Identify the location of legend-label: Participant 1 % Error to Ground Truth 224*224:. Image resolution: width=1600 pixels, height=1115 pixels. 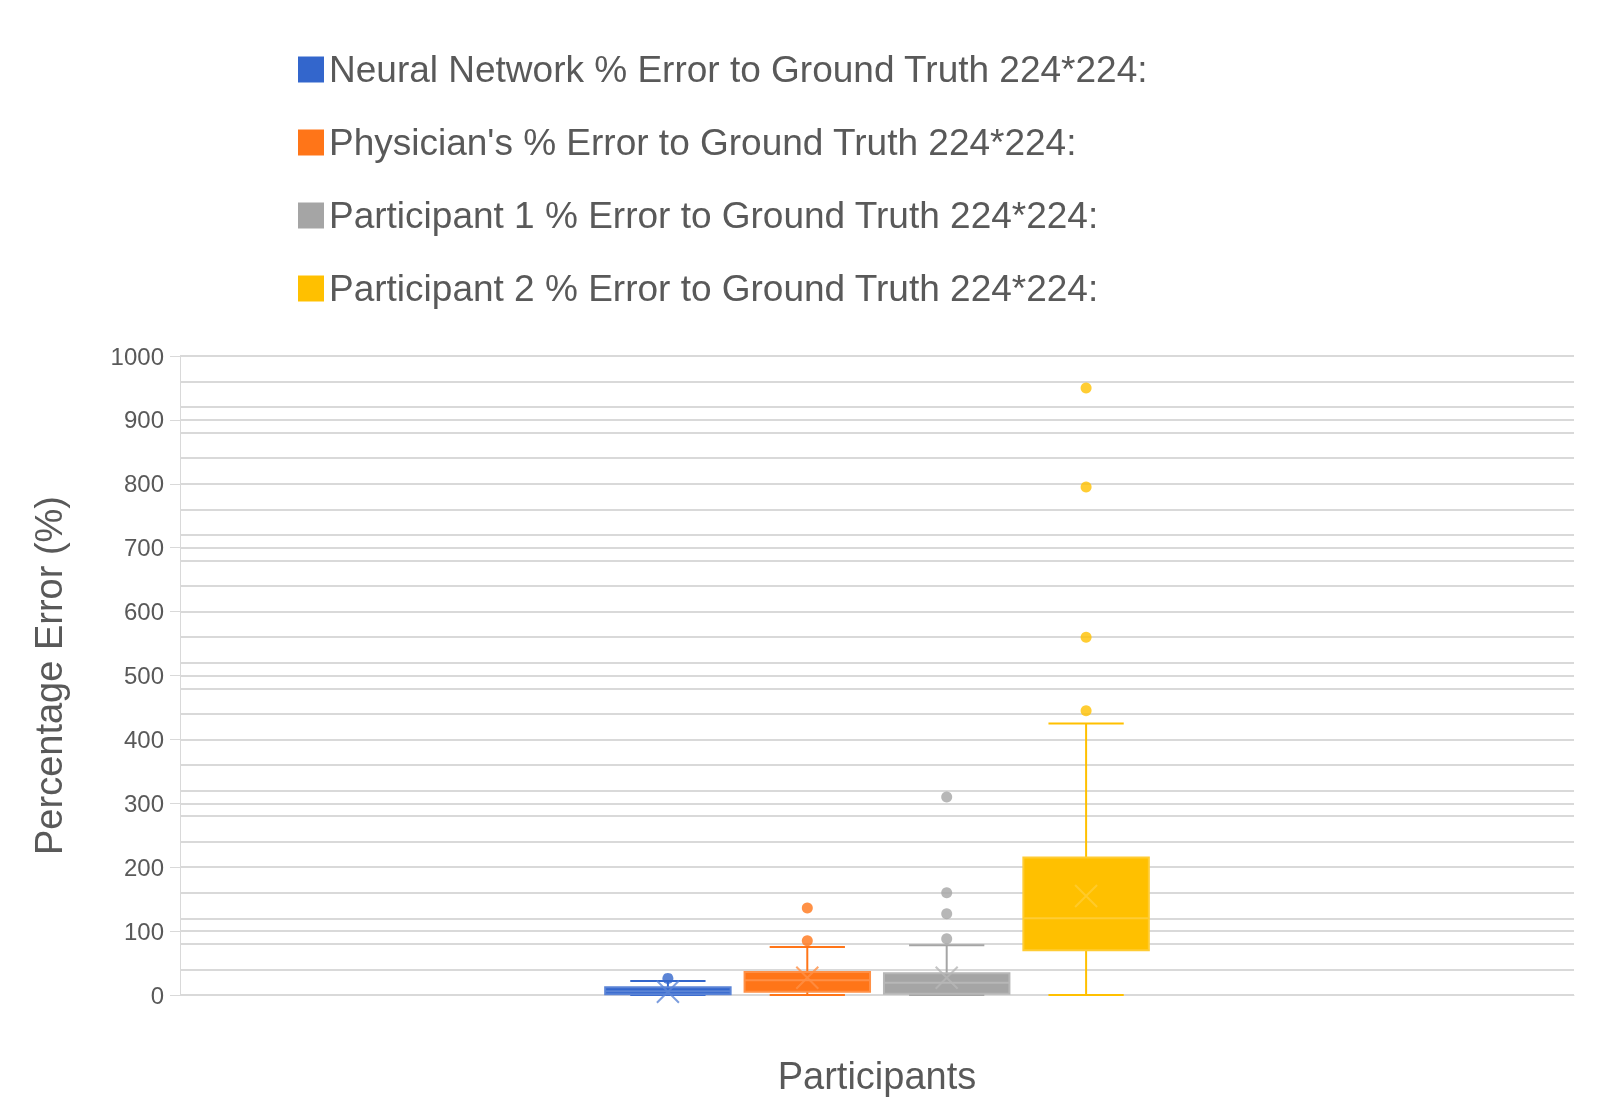
(714, 215).